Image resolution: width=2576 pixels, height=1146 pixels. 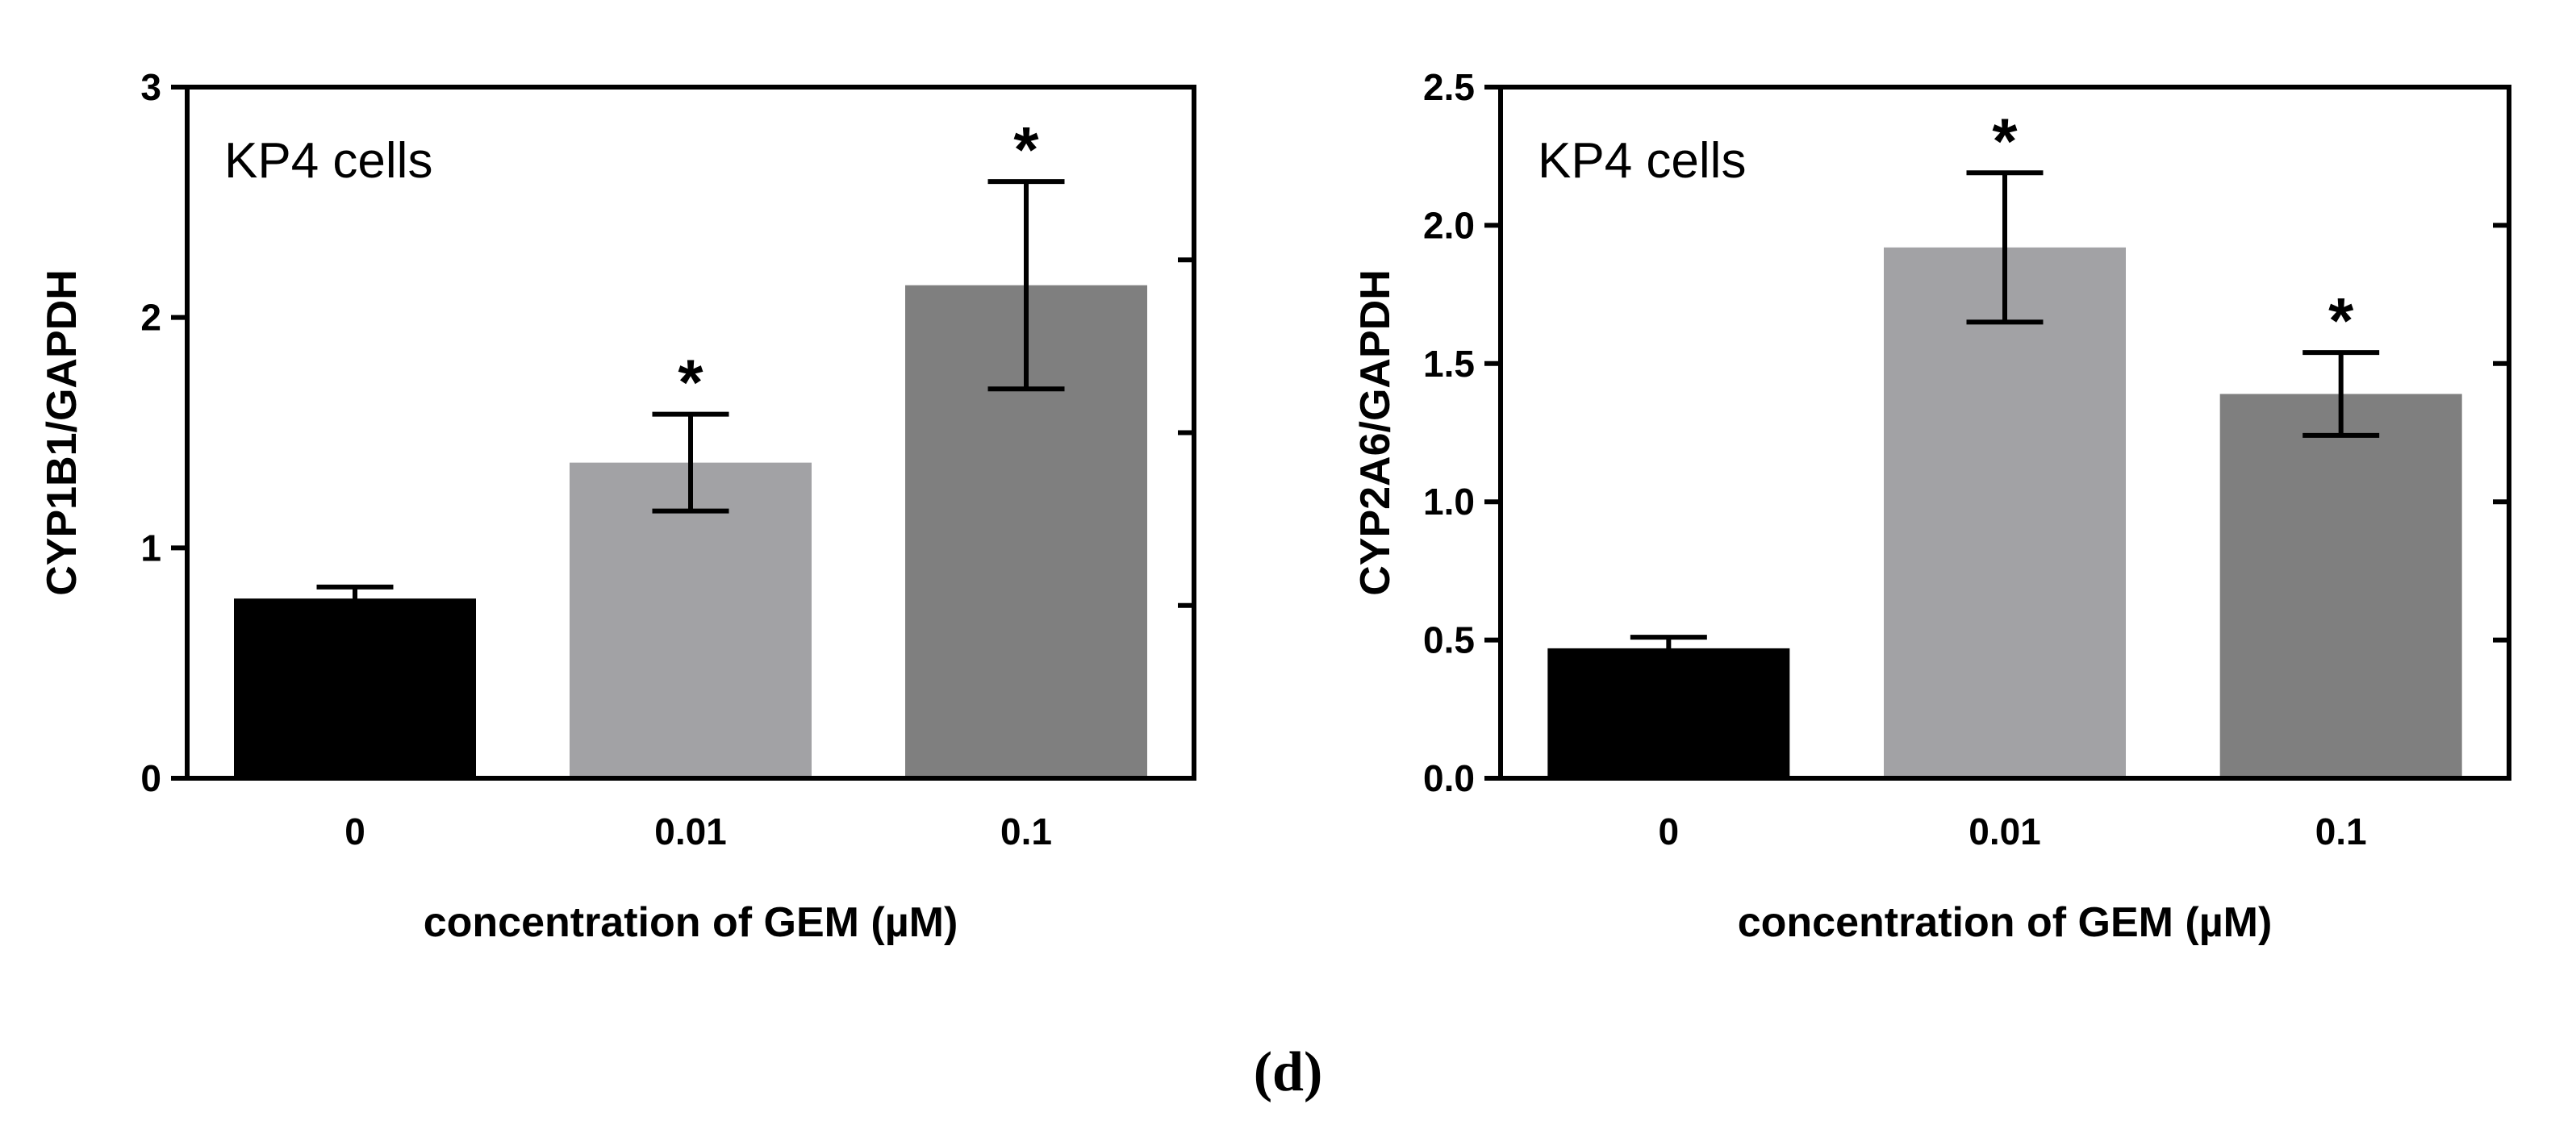 What do you see at coordinates (1449, 640) in the screenshot?
I see `panel2-y-tick-label-1: 0.5` at bounding box center [1449, 640].